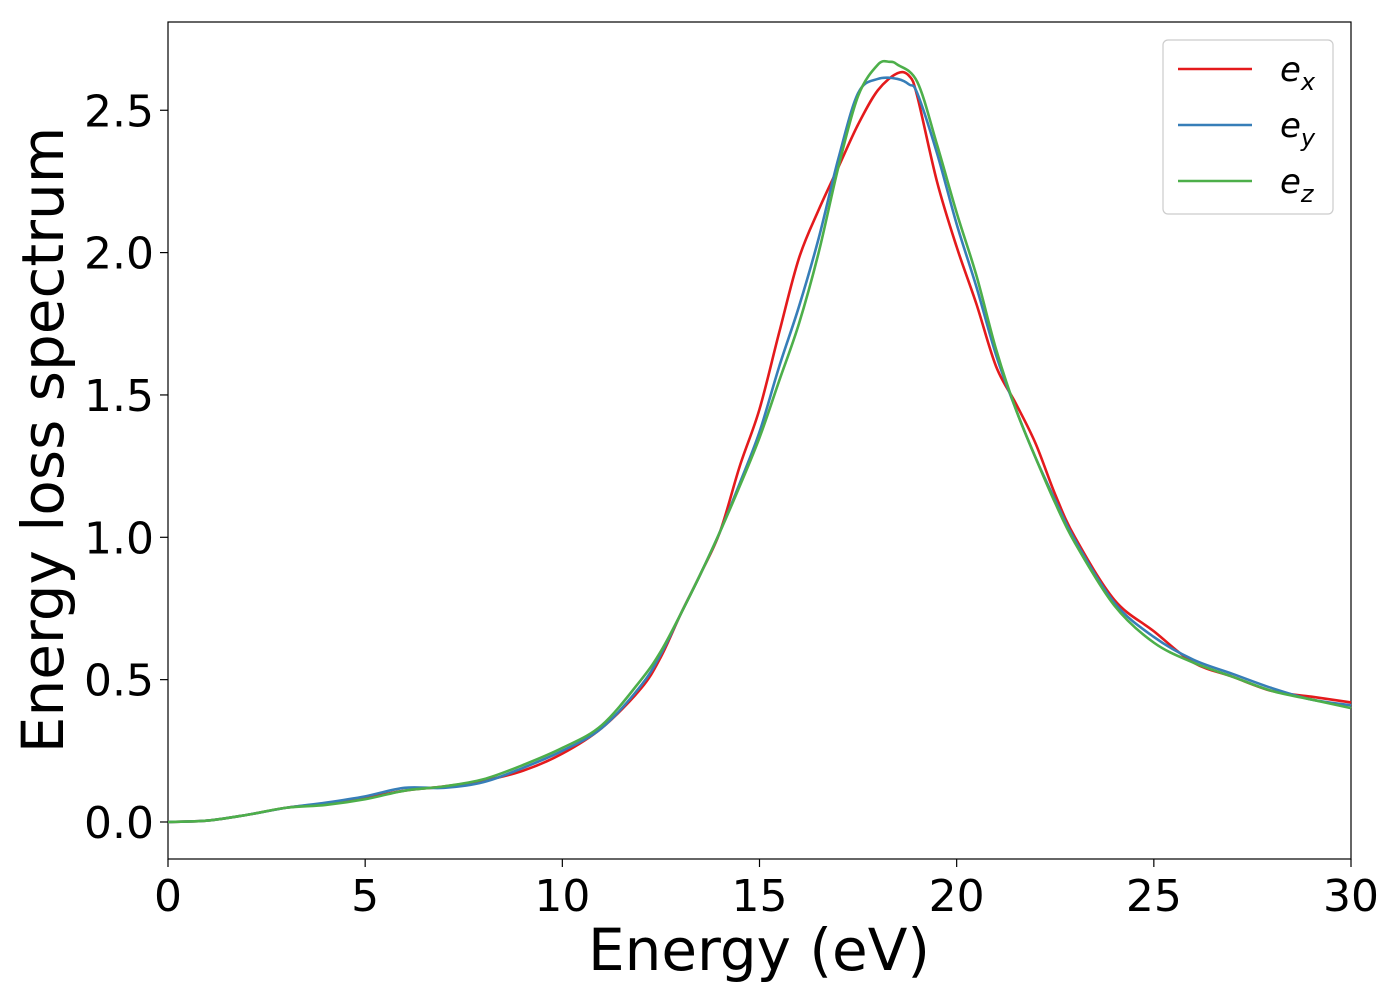  What do you see at coordinates (1351, 896) in the screenshot?
I see `x-tick-label: 30` at bounding box center [1351, 896].